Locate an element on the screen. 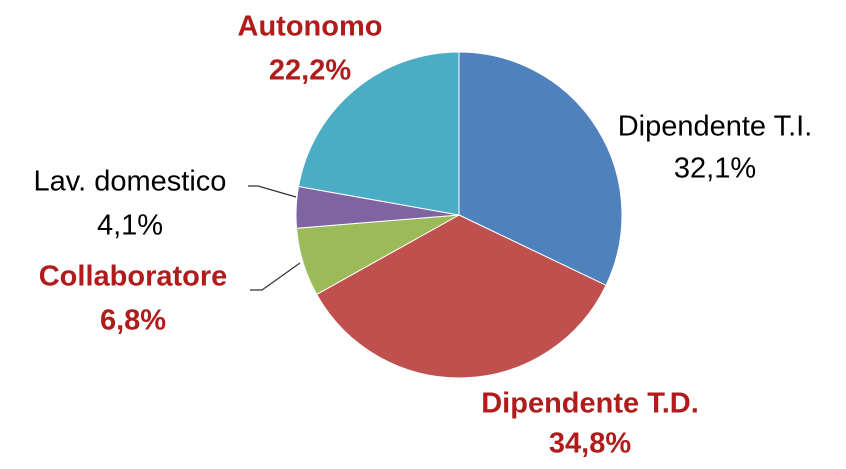 The image size is (846, 469). slice-label: Lav. domestico is located at coordinates (130, 182).